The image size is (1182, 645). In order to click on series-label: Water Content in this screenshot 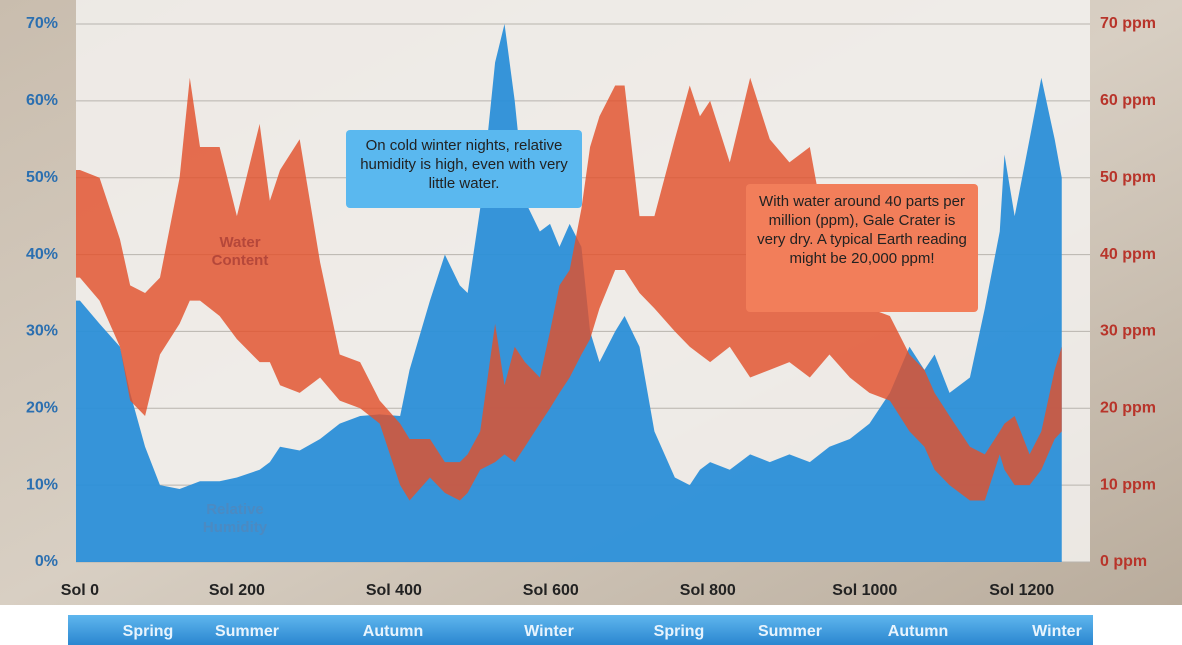, I will do `click(240, 251)`.